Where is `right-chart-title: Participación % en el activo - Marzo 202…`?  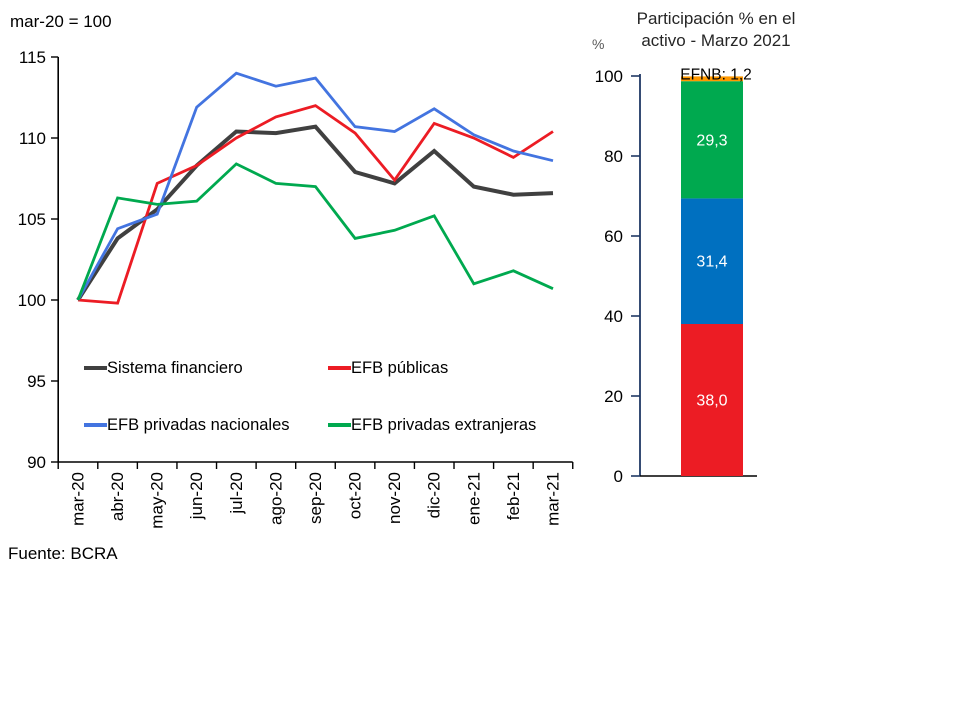
right-chart-title: Participación % en el activo - Marzo 202… is located at coordinates (716, 30).